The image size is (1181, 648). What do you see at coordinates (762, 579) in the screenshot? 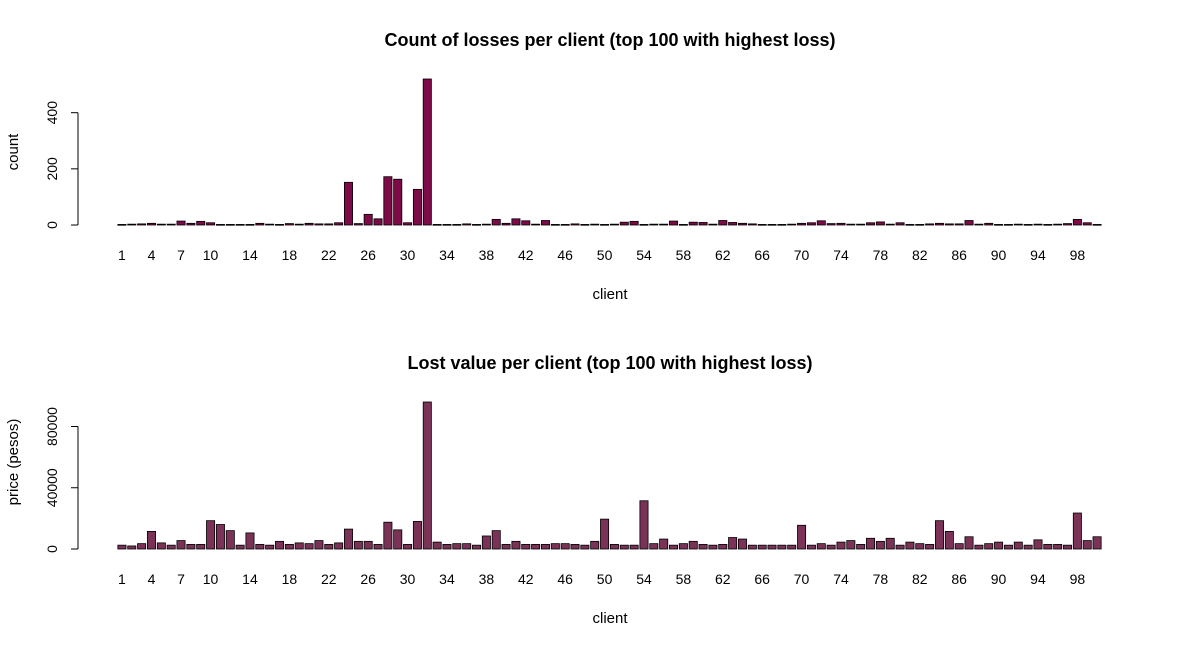
I see `x-tick-label: 66` at bounding box center [762, 579].